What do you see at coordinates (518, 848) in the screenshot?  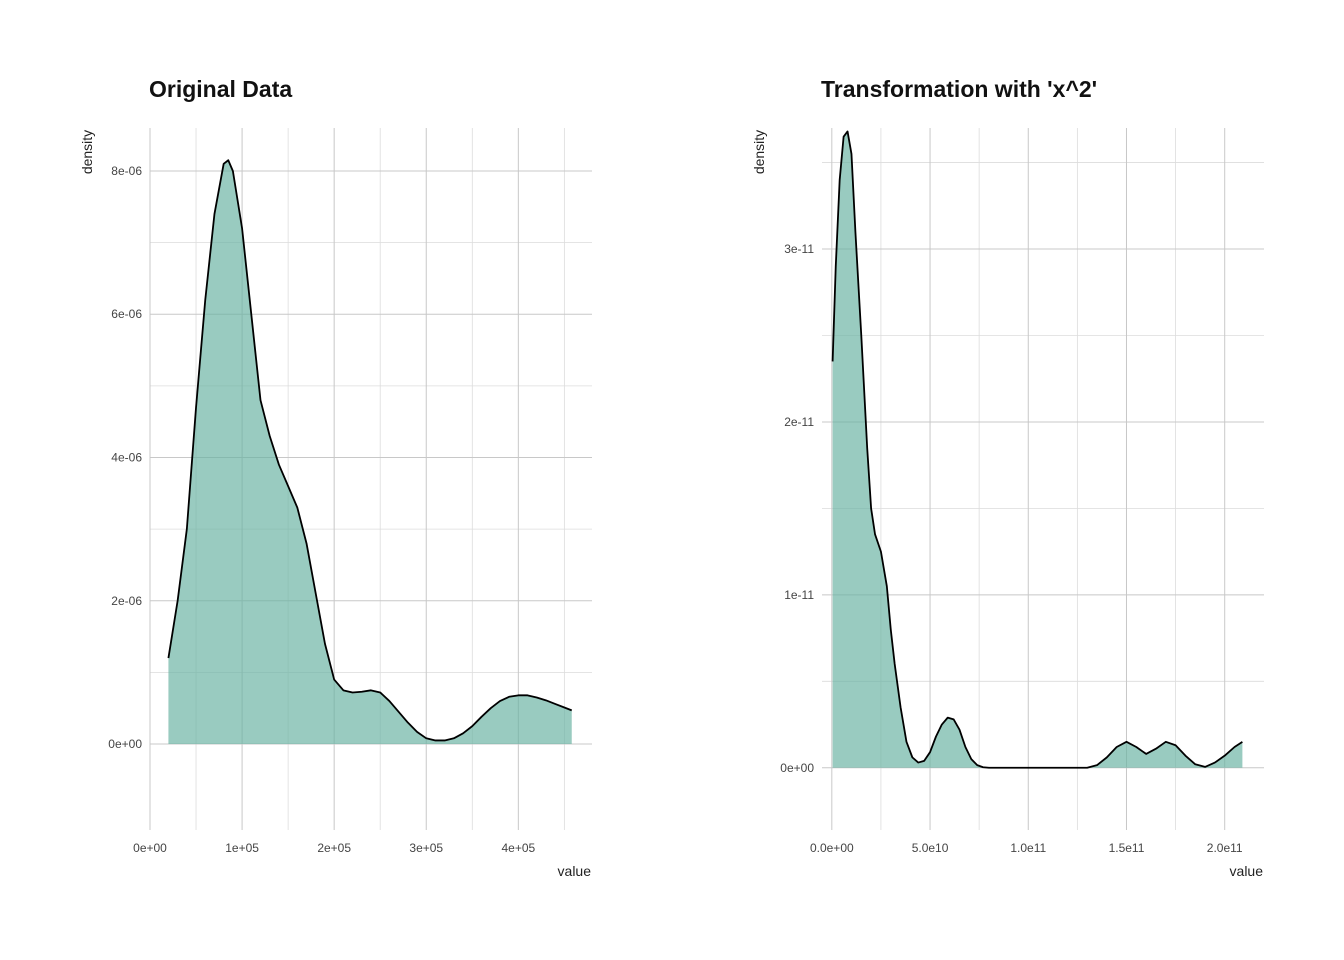 I see `x-tick-label: 4e+05` at bounding box center [518, 848].